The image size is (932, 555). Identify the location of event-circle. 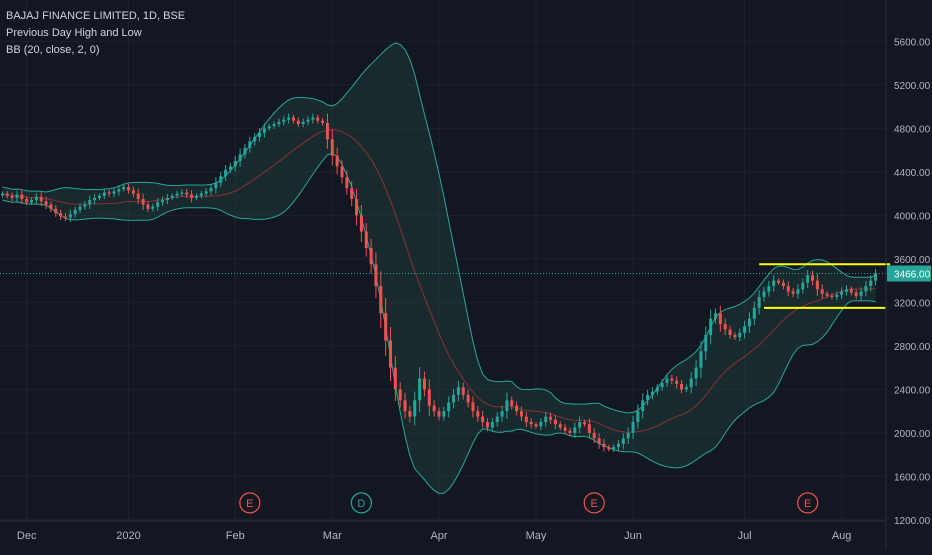
(594, 503).